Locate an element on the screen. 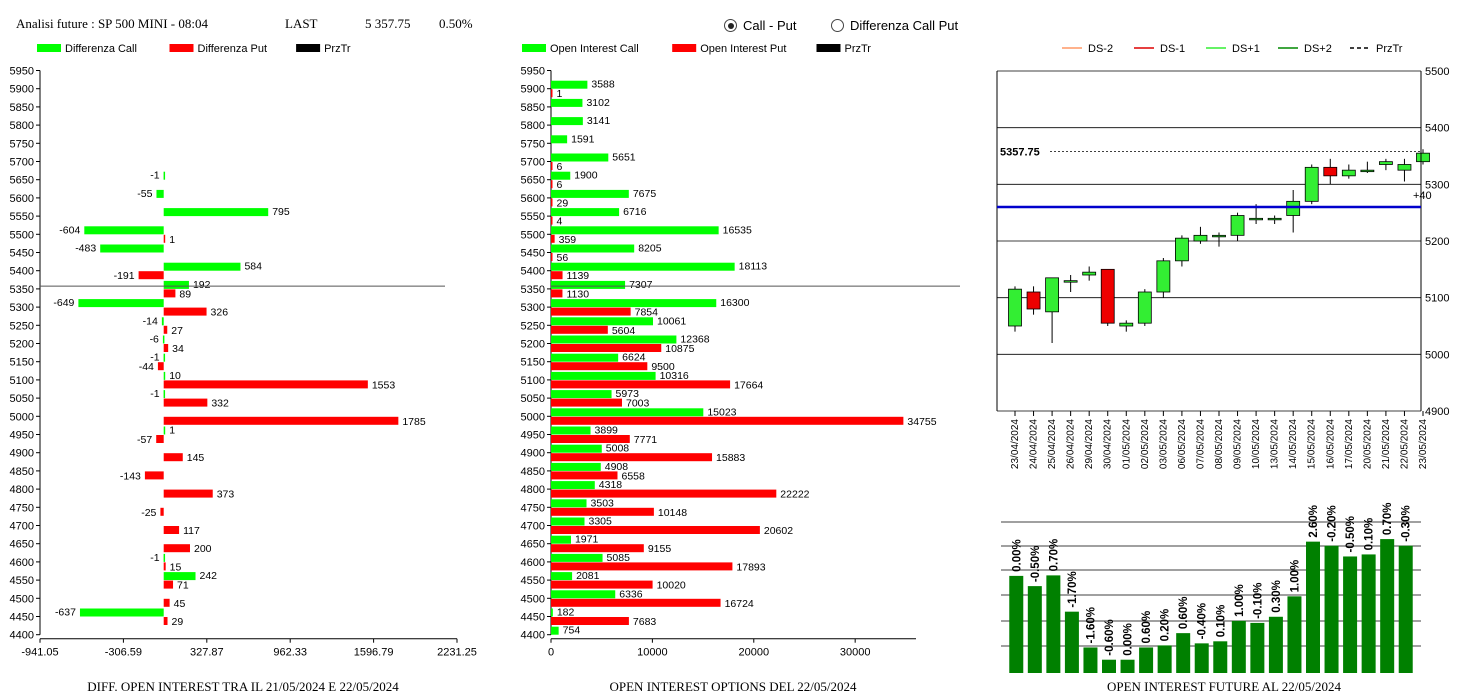 The width and height of the screenshot is (1459, 696). y-tick-label: 4850 is located at coordinates (22, 472).